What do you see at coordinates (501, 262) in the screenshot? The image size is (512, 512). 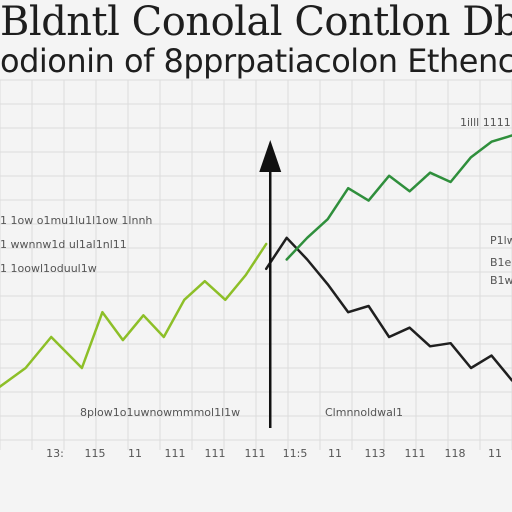 I see `annotation-right-3: B1e:` at bounding box center [501, 262].